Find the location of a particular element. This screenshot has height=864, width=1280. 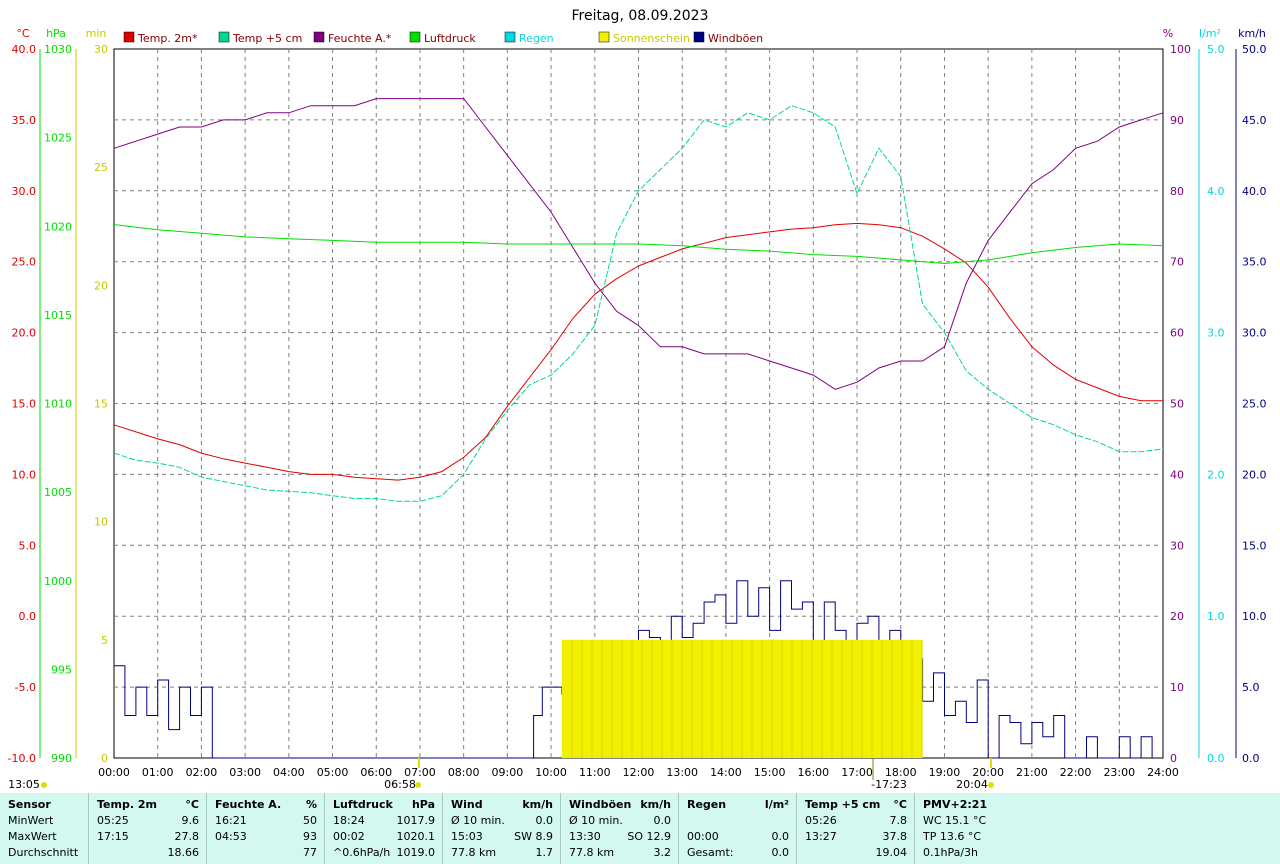

axis-tick-label: 995 is located at coordinates (61, 669).